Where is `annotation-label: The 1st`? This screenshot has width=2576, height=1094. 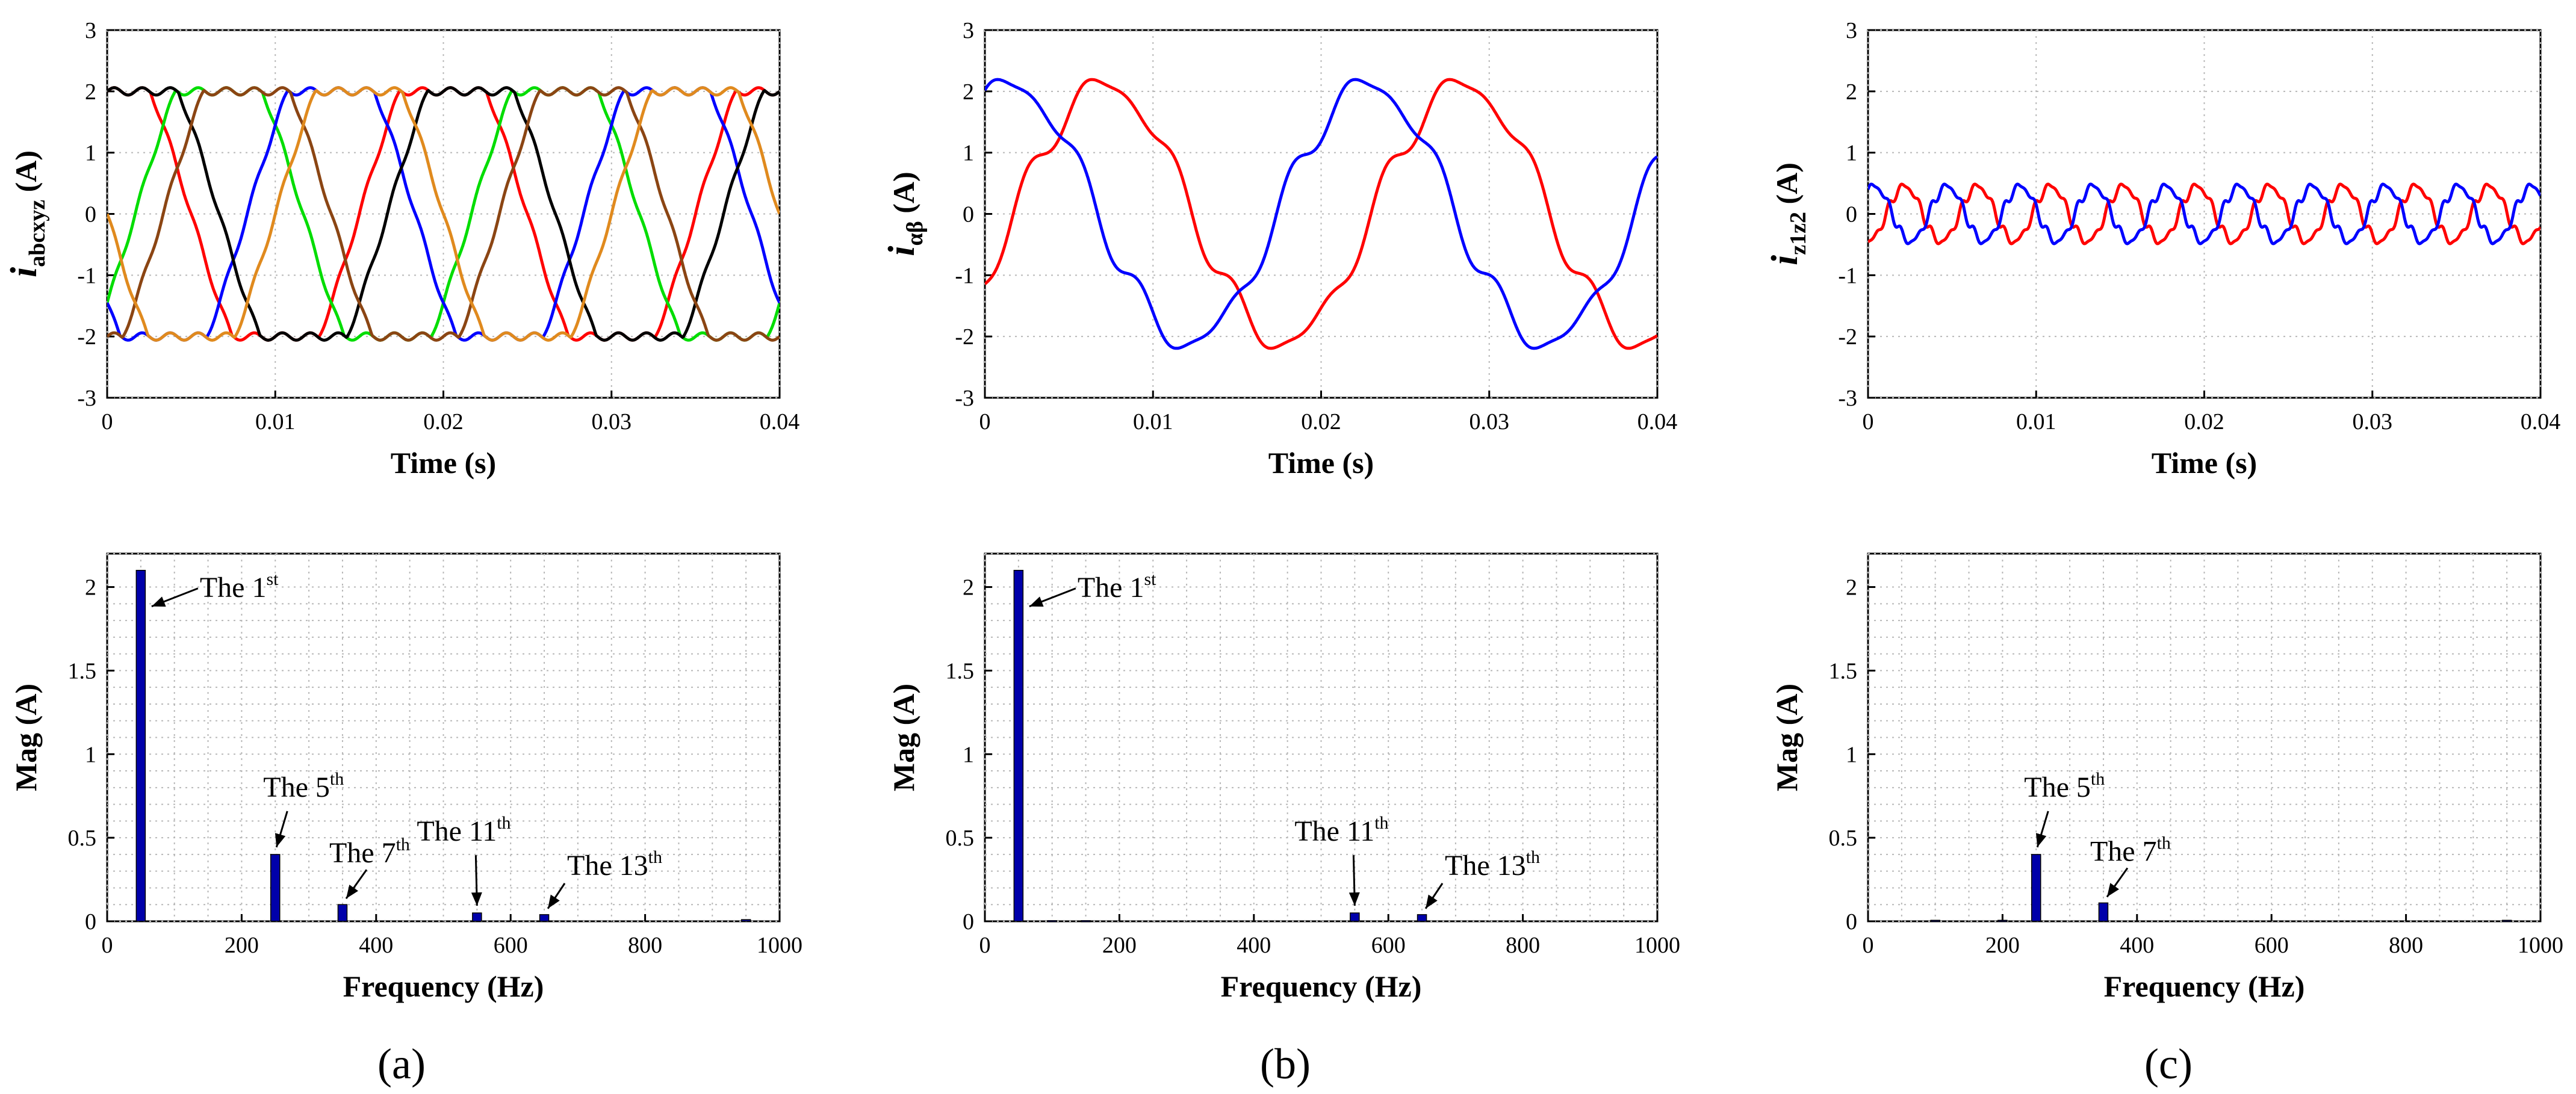 annotation-label: The 1st is located at coordinates (239, 586).